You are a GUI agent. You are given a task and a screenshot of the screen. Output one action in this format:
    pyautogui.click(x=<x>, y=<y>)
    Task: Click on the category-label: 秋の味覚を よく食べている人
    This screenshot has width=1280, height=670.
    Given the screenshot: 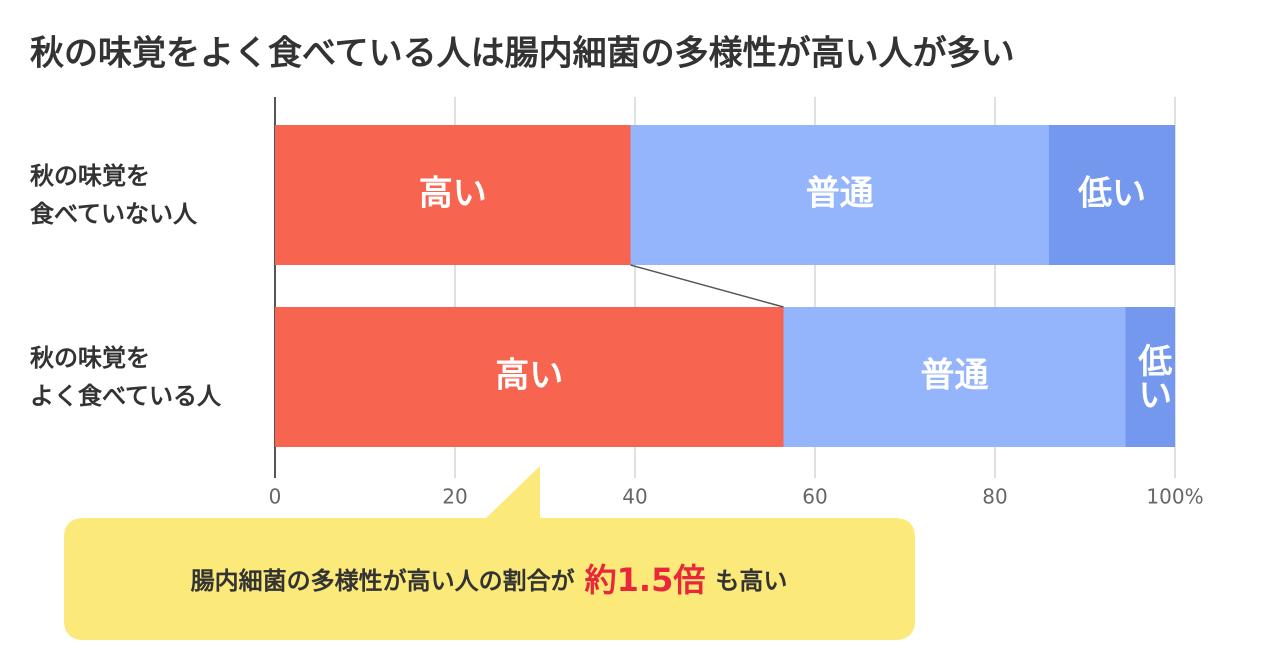 What is the action you would take?
    pyautogui.click(x=126, y=377)
    